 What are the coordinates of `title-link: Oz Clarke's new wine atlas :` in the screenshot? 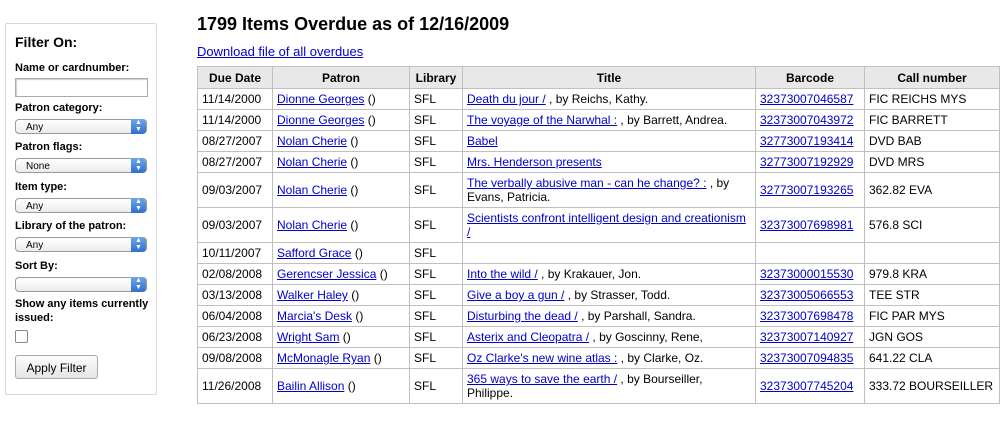 It's located at (542, 358).